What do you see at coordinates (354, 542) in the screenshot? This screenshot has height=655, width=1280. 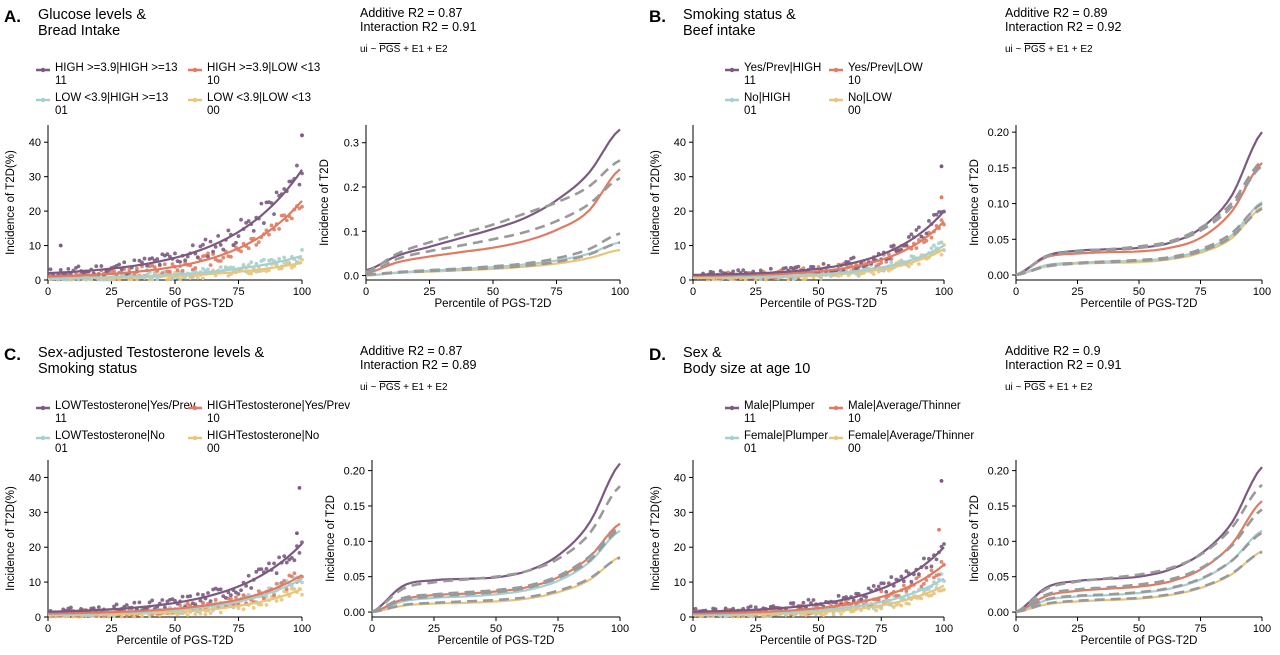 I see `y-tick-label: 0.10` at bounding box center [354, 542].